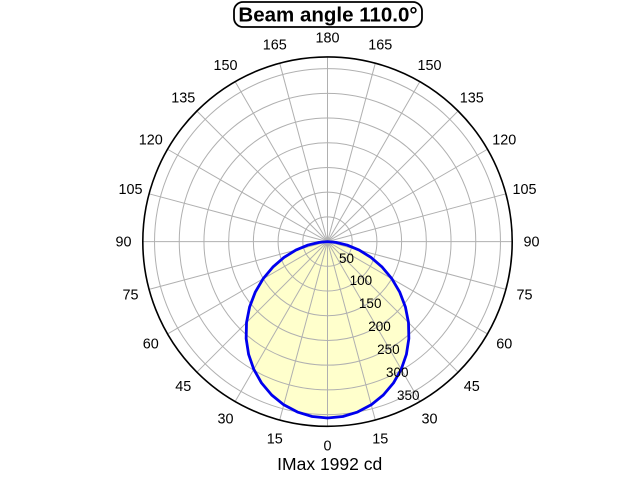 This screenshot has width=640, height=485. Describe the element at coordinates (361, 280) in the screenshot. I see `svg-text: 100` at that location.